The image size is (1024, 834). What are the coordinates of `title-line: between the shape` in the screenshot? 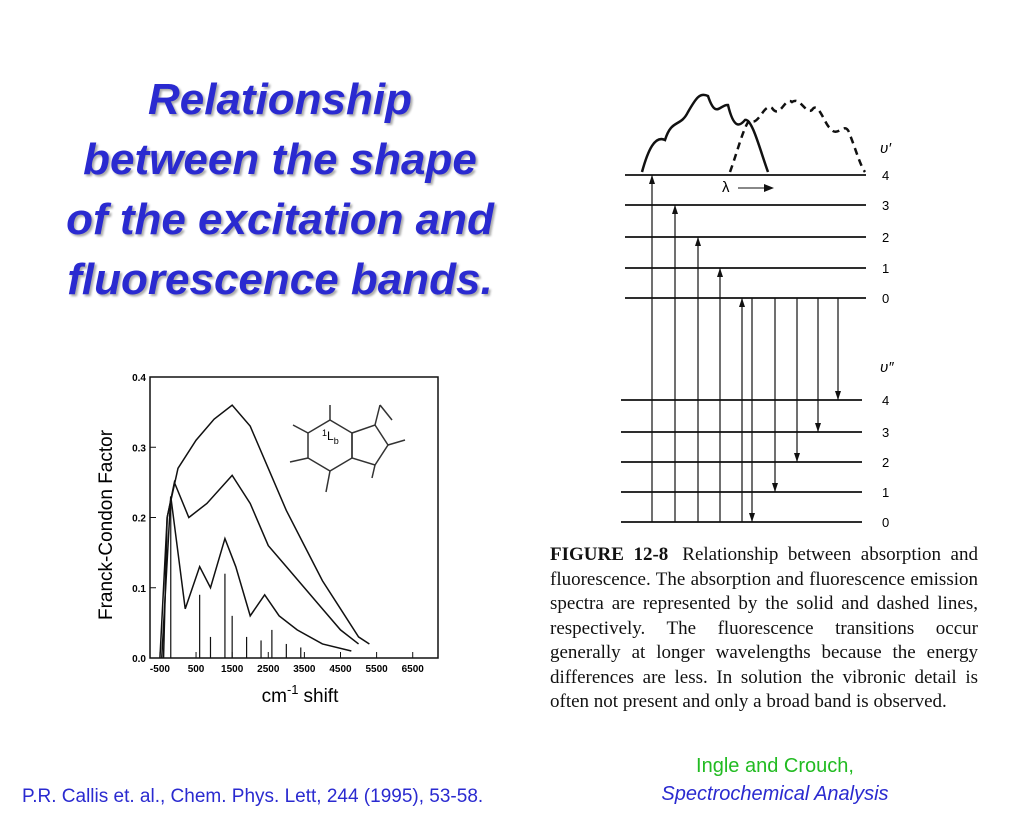 It's located at (280, 159).